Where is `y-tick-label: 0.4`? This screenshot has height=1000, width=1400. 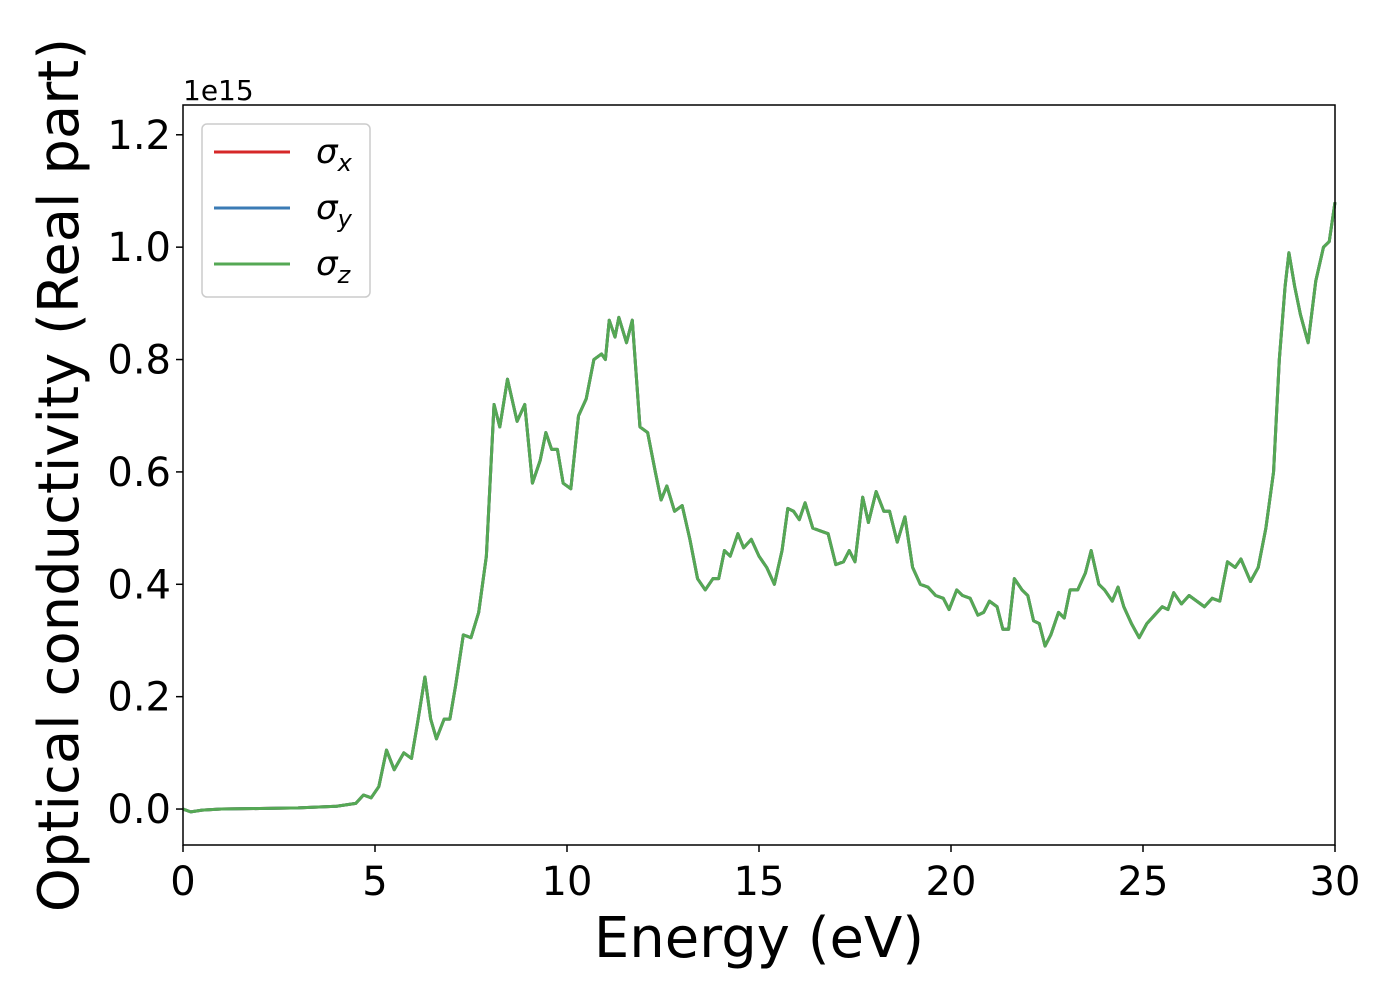 y-tick-label: 0.4 is located at coordinates (139, 585).